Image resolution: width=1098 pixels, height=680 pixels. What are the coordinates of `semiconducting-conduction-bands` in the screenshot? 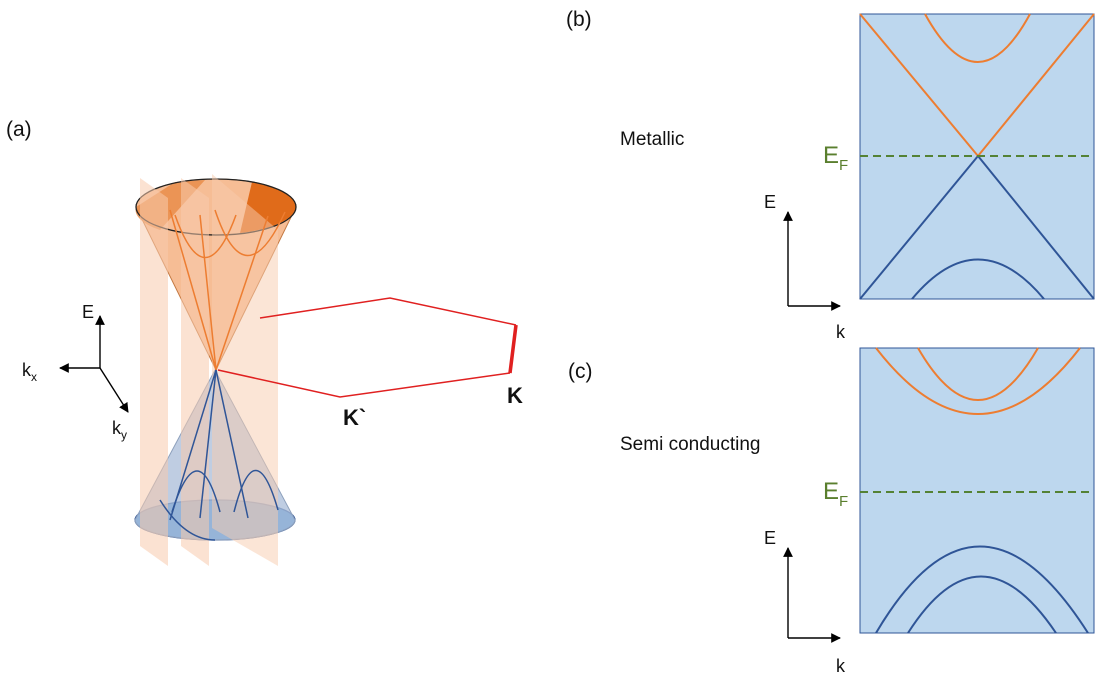 It's located at (978, 381).